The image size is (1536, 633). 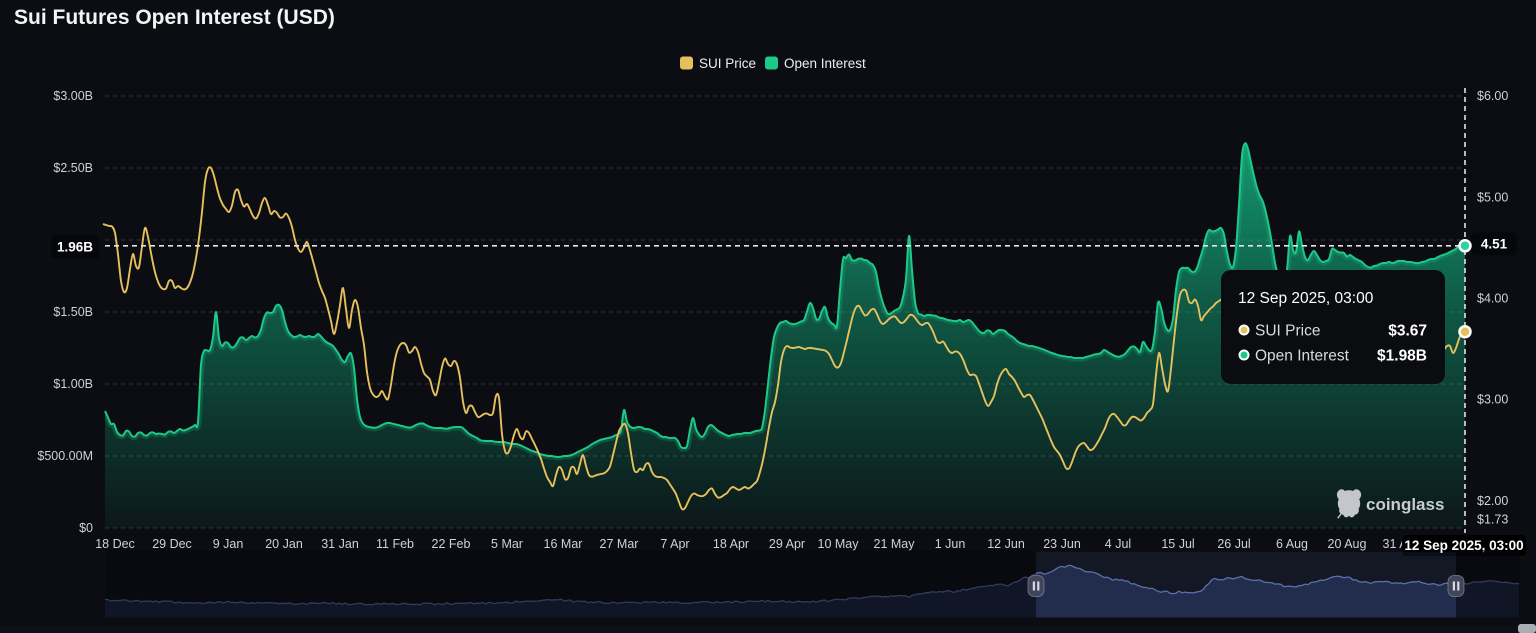 I want to click on svg-text: 12 Jun, so click(x=1006, y=544).